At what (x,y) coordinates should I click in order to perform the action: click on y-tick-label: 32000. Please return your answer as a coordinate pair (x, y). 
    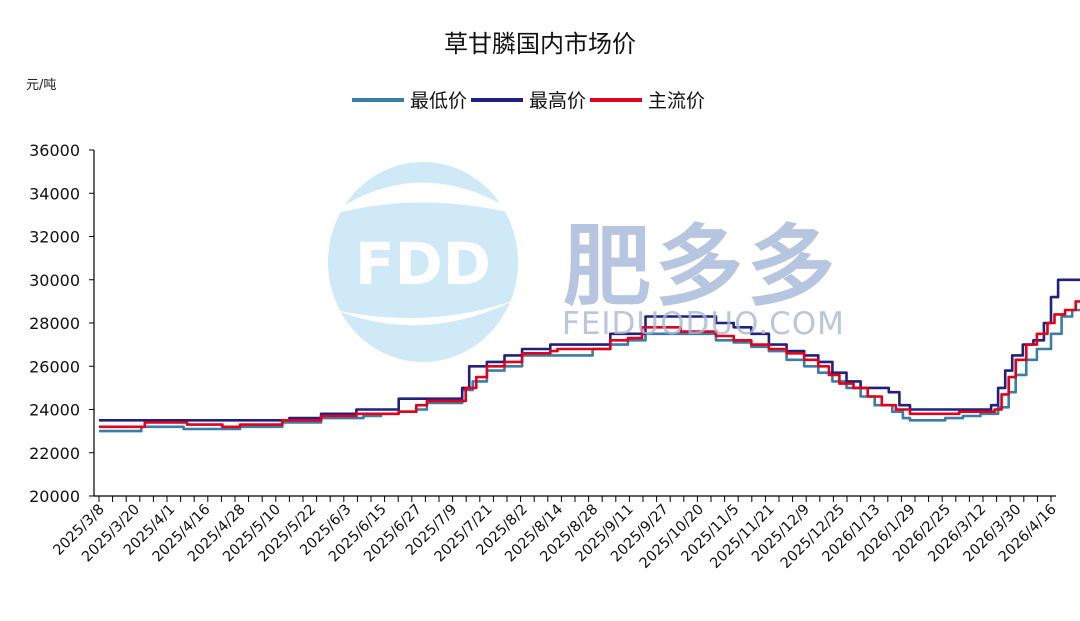
    Looking at the image, I should click on (54, 237).